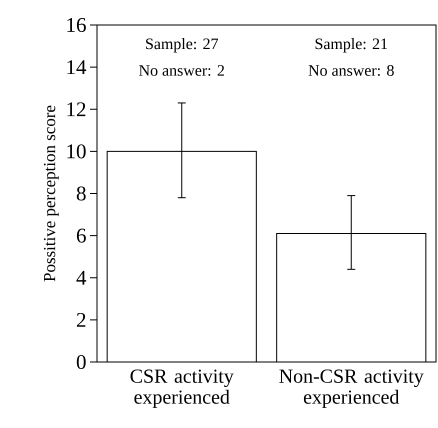  What do you see at coordinates (81, 277) in the screenshot?
I see `y-tick-label: 4` at bounding box center [81, 277].